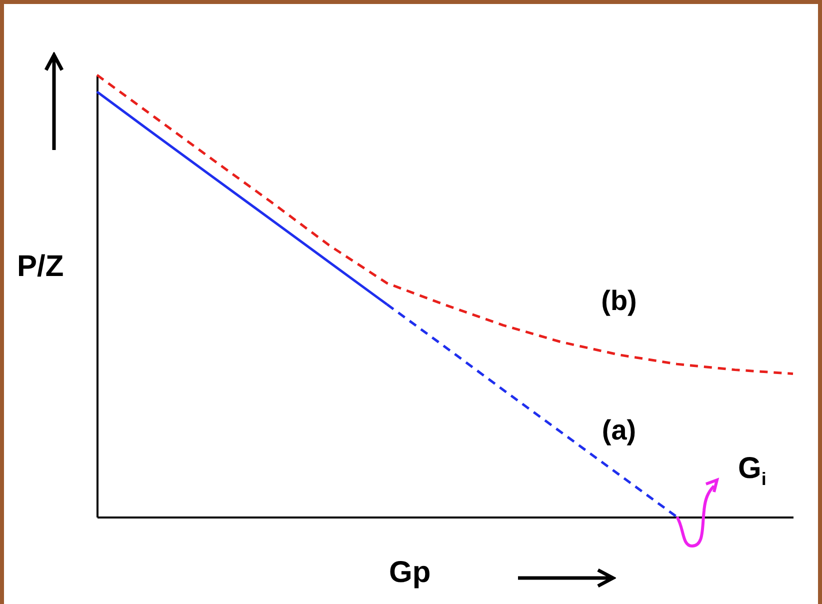 This screenshot has height=604, width=822. Describe the element at coordinates (40, 267) in the screenshot. I see `y-axis-title: P/Z` at that location.